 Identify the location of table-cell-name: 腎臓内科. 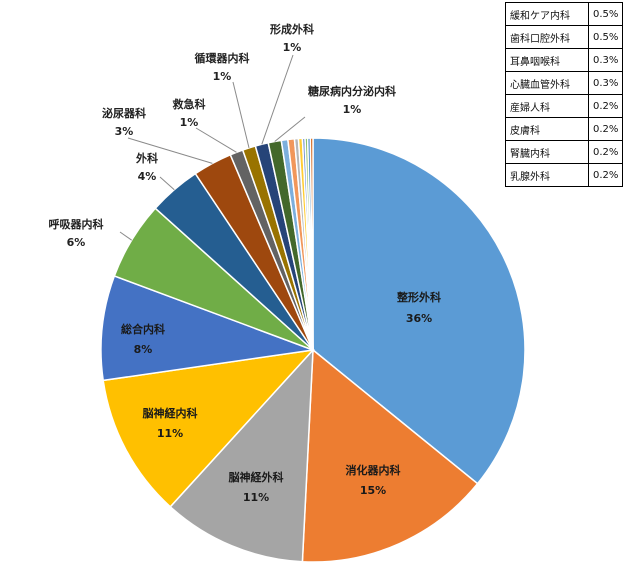
(547, 152).